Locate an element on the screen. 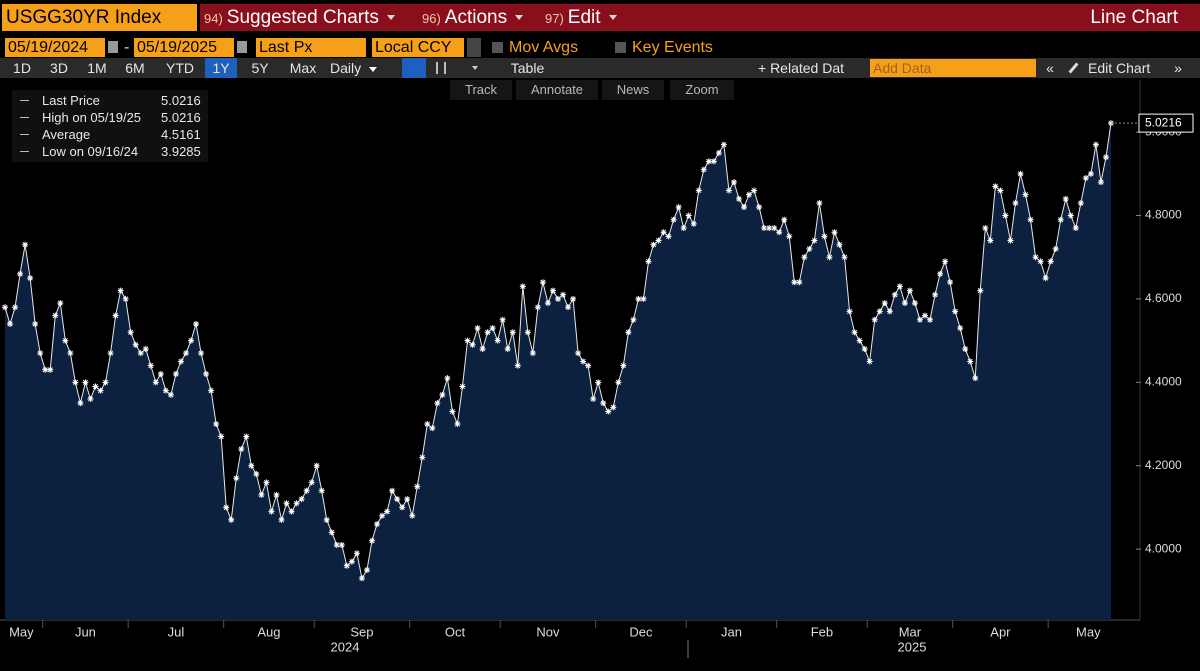 This screenshot has width=1200, height=671. menu: 96) Actions is located at coordinates (473, 17).